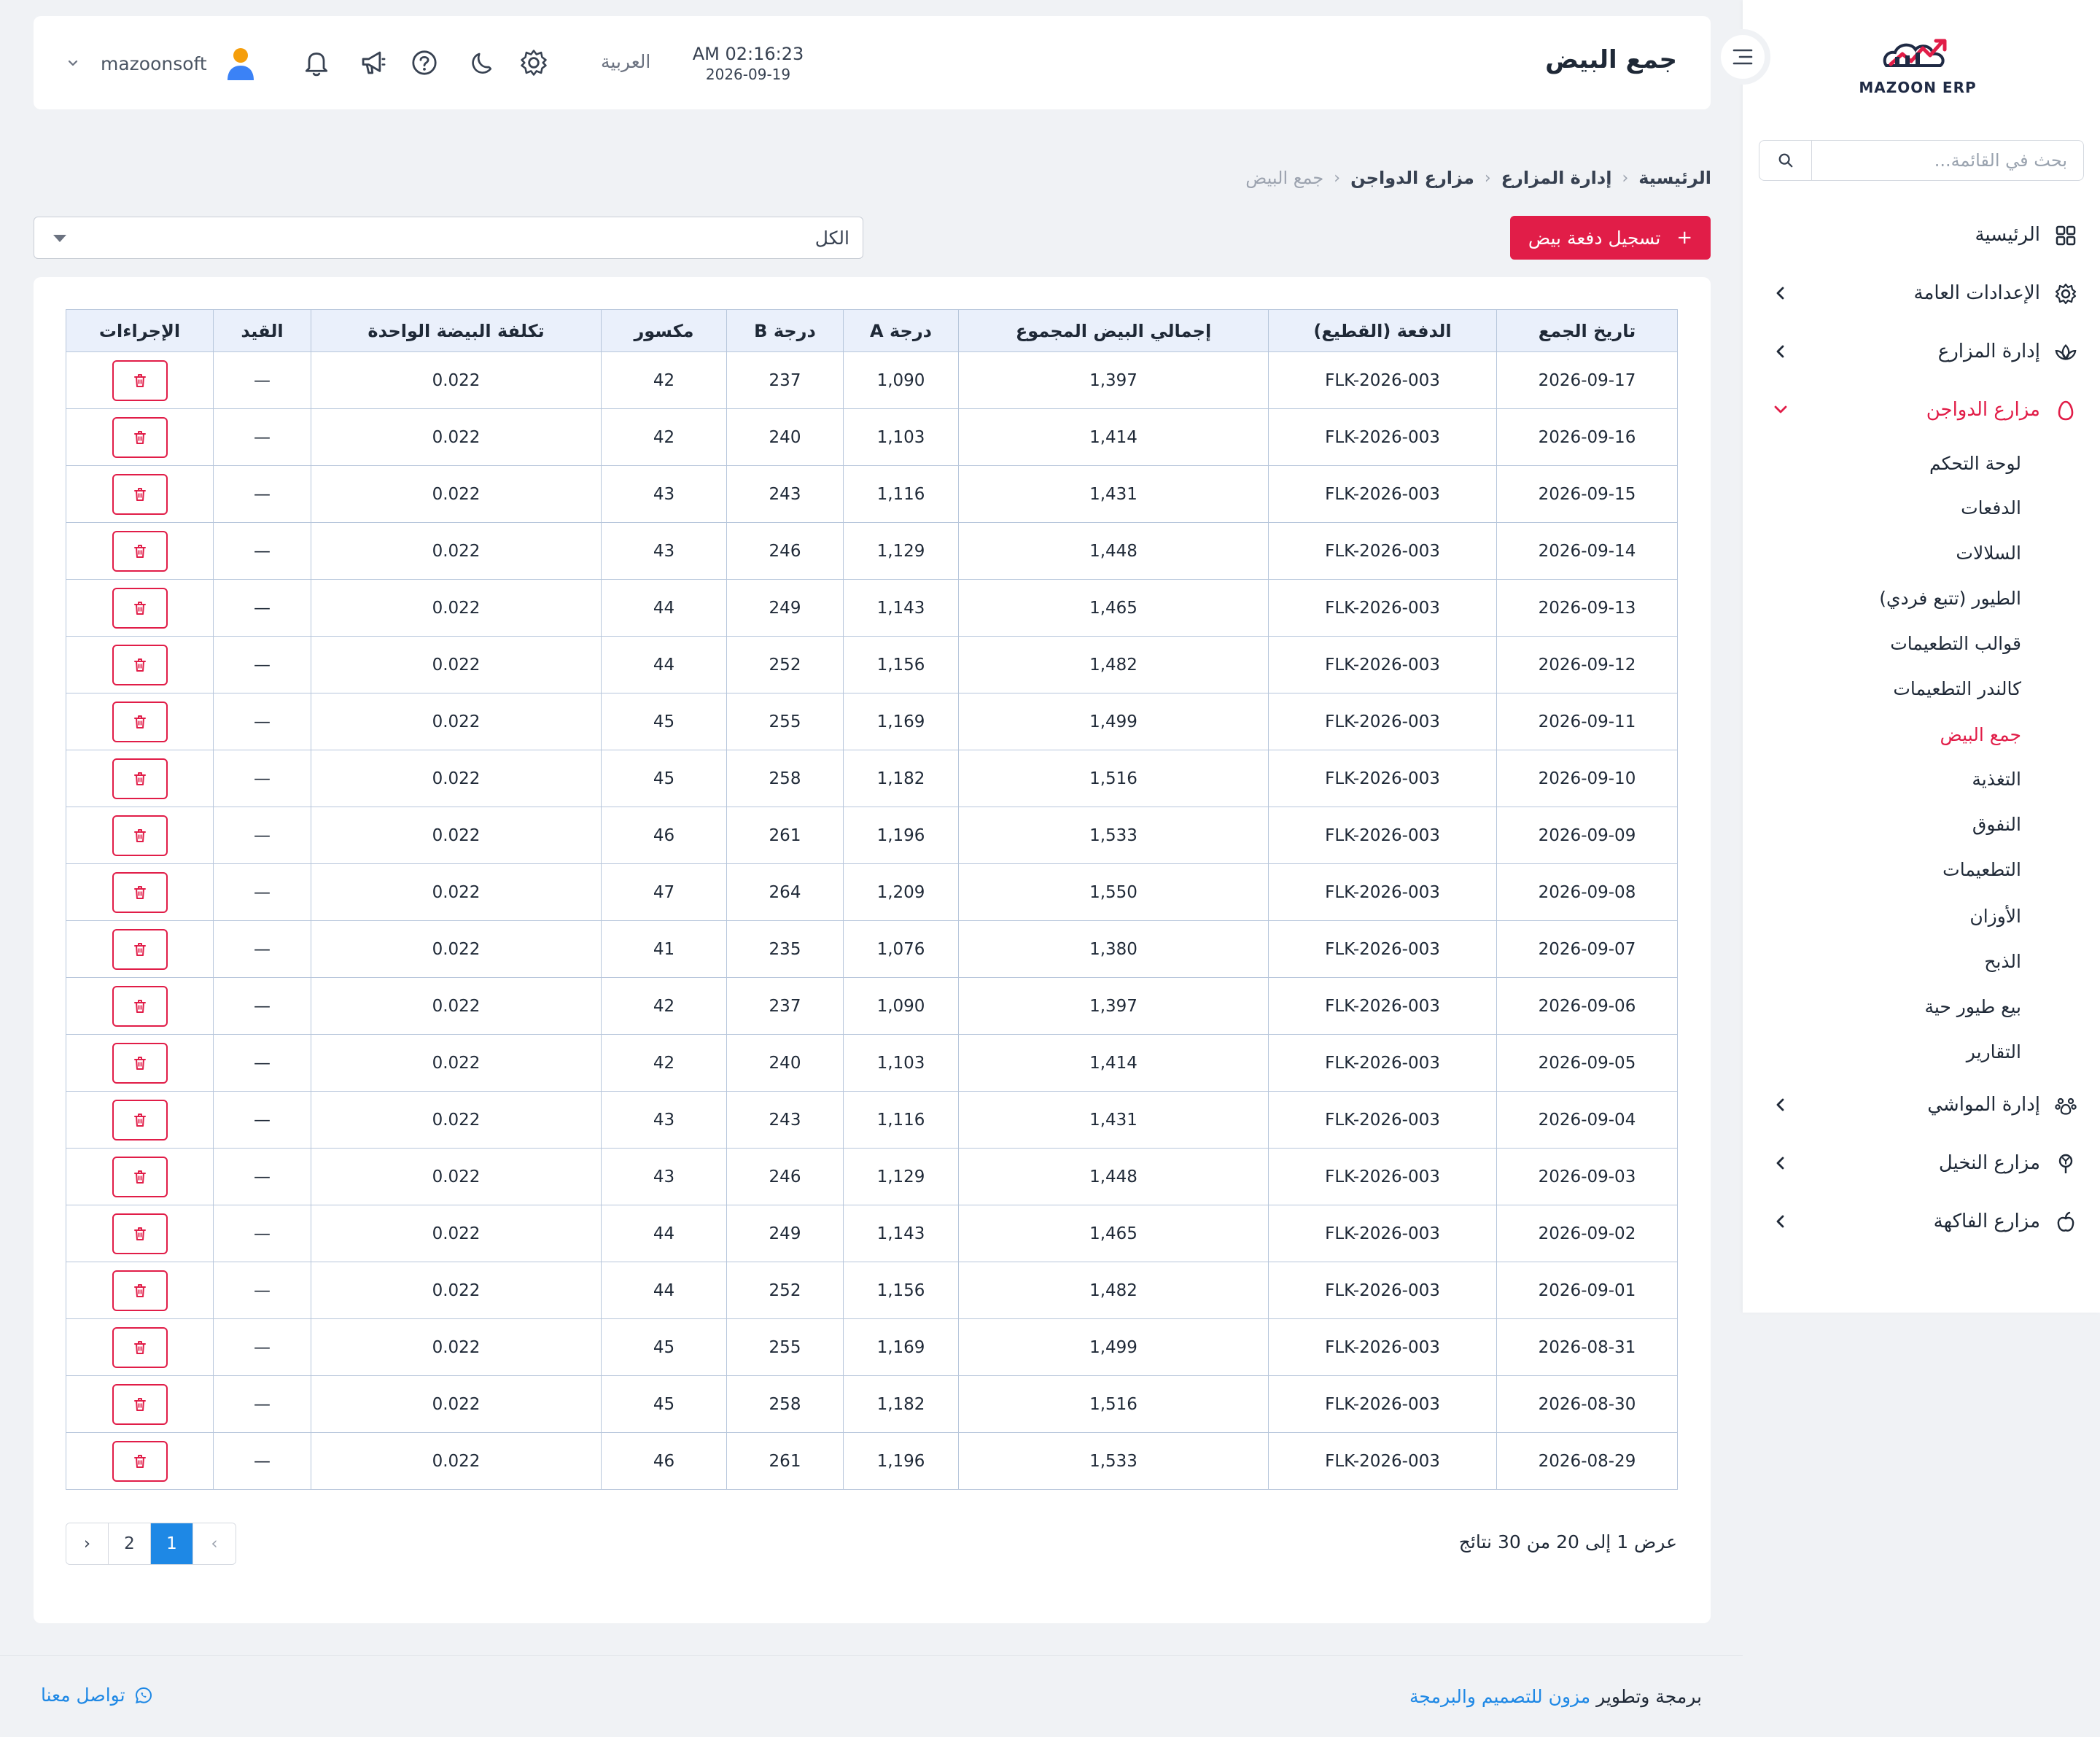  I want to click on trash-icon, so click(139, 608).